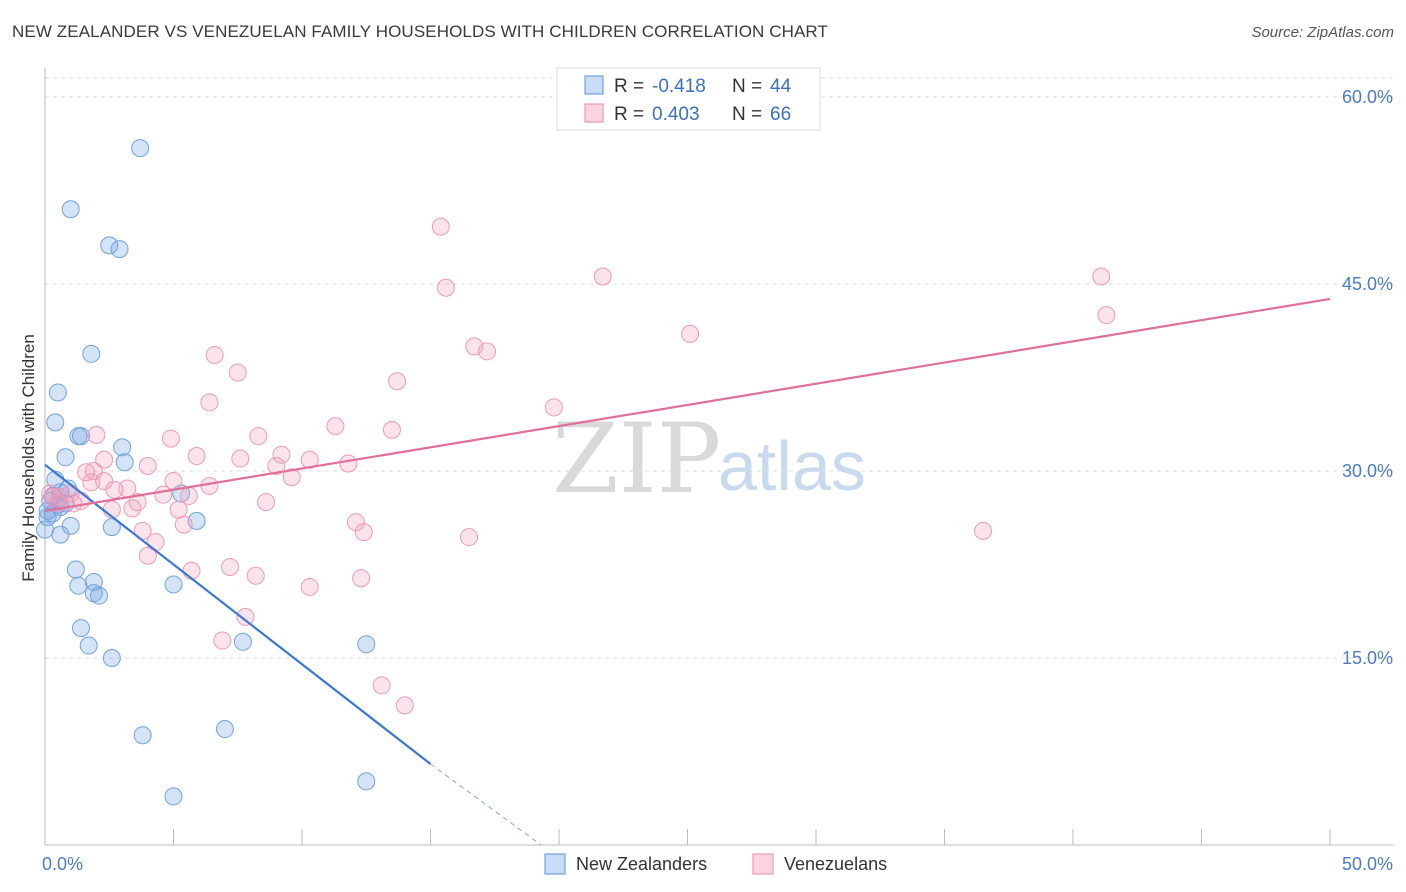 This screenshot has width=1406, height=892. What do you see at coordinates (486, 804) in the screenshot?
I see `trend-line-new-zealanders-extension` at bounding box center [486, 804].